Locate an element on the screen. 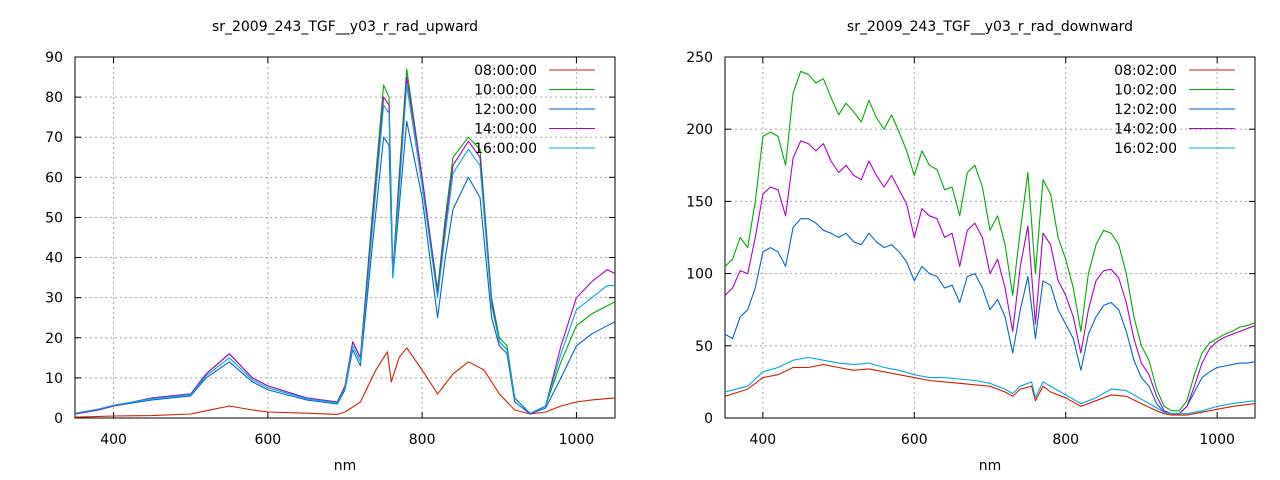  chart-1-legend-label-0: 08:02:00 is located at coordinates (1145, 71).